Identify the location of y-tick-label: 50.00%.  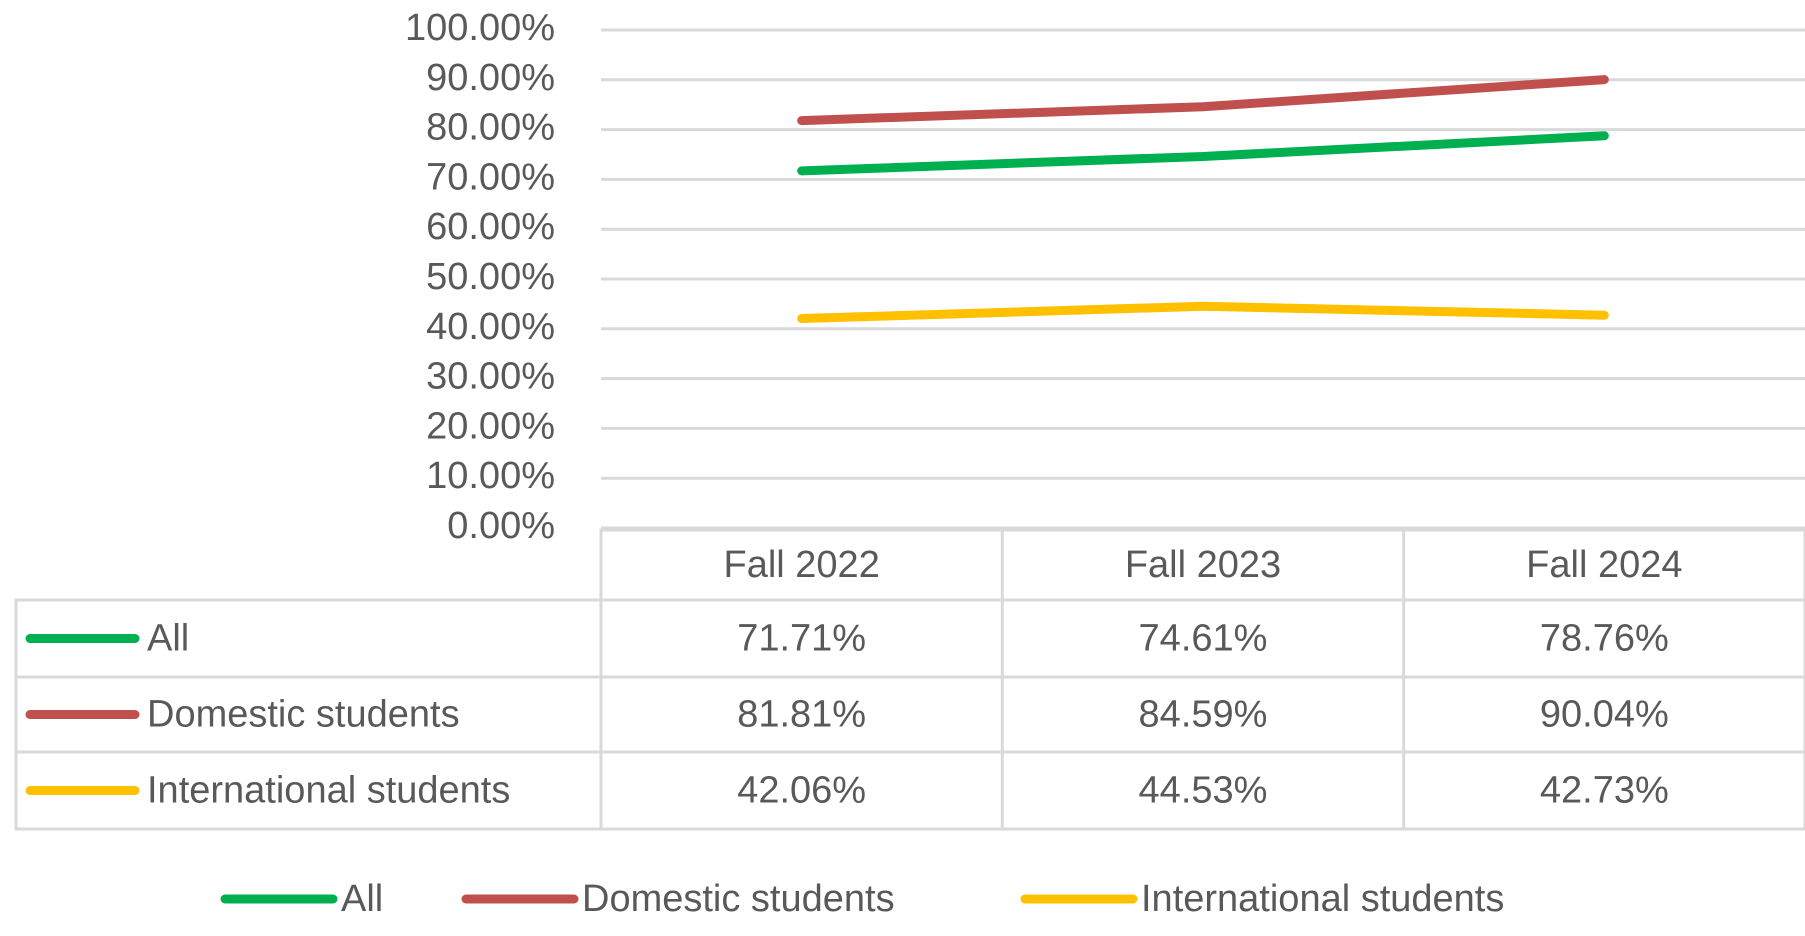
(490, 277).